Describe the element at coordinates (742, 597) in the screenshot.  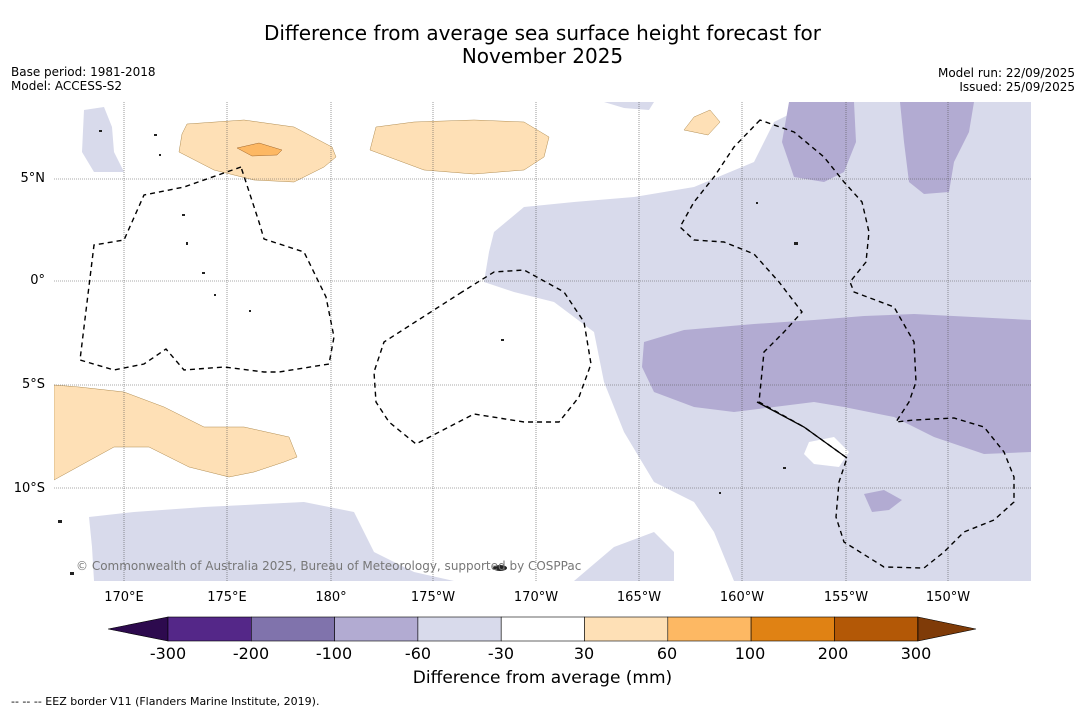
I see `lon-label-160w: 160°W` at that location.